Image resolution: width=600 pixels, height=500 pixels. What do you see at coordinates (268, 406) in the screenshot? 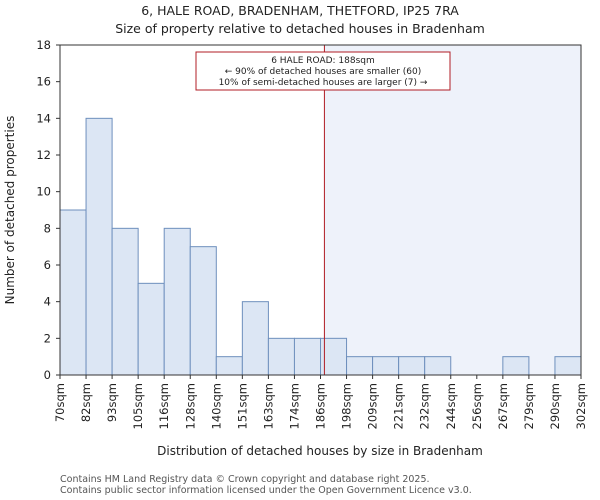
I see `x-tick-label: 163sqm` at bounding box center [268, 406].